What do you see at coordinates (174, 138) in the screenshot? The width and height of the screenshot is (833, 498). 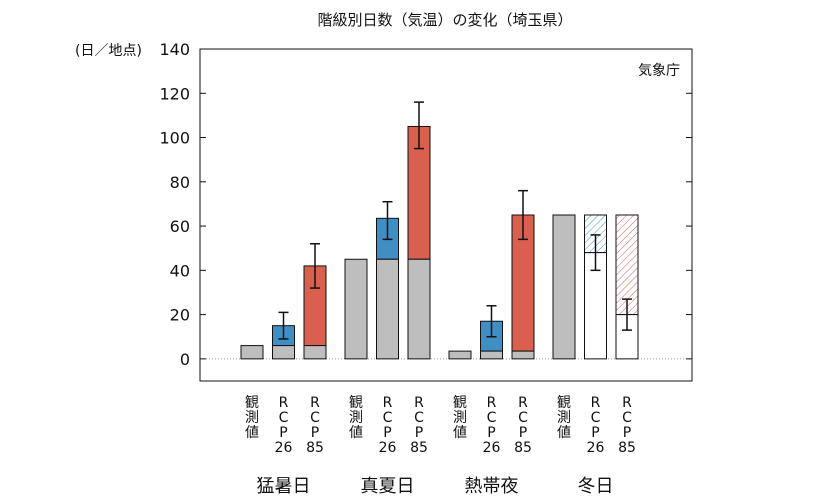 I see `y-tick-label: 100` at bounding box center [174, 138].